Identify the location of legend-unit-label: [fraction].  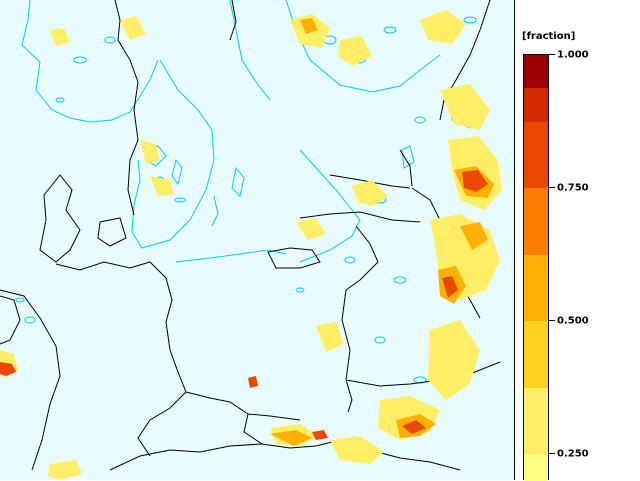
(549, 36).